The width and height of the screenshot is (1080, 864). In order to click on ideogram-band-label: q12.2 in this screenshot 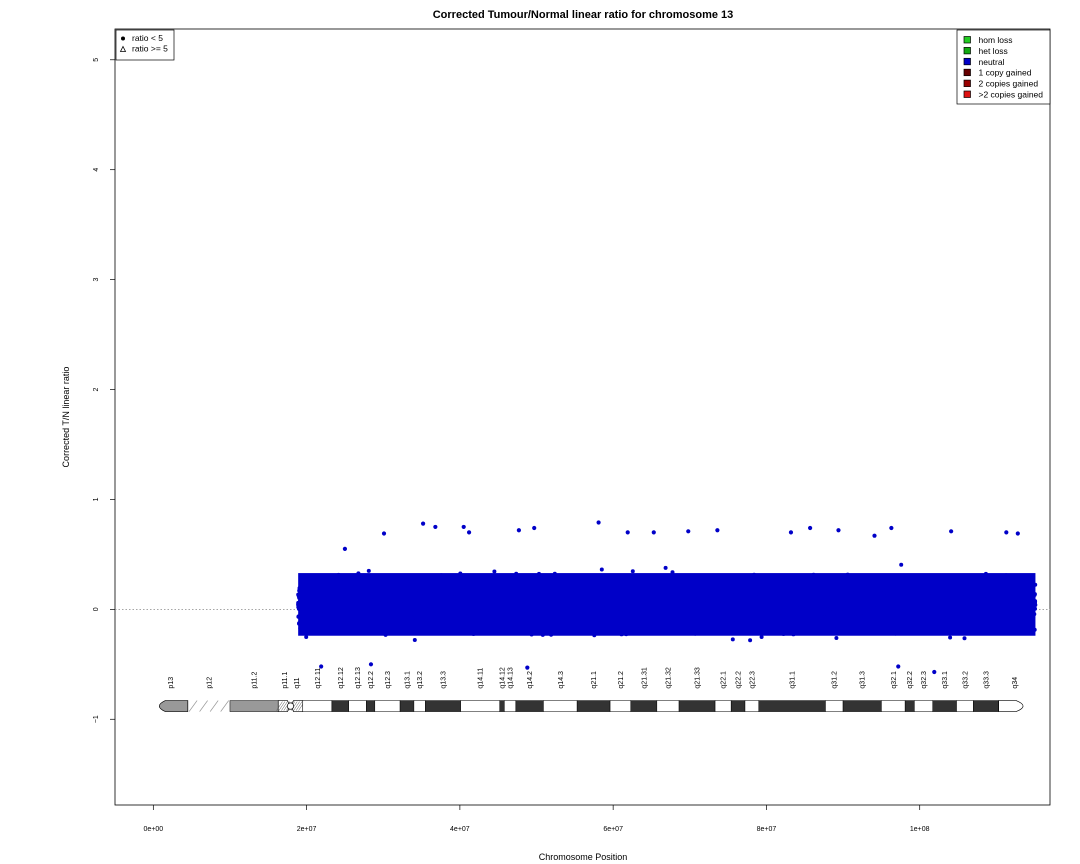, I will do `click(371, 680)`.